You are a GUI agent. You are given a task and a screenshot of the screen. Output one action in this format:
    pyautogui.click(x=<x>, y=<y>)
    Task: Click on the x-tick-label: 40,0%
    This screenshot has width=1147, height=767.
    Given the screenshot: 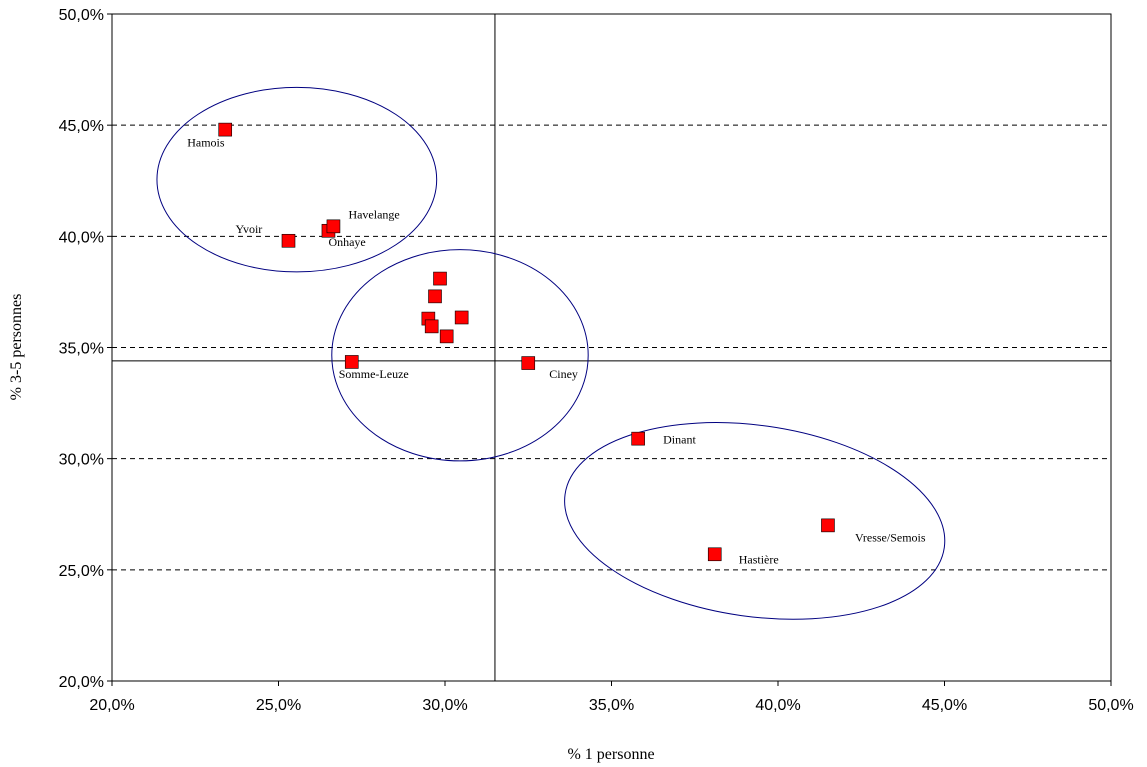 What is the action you would take?
    pyautogui.click(x=777, y=705)
    